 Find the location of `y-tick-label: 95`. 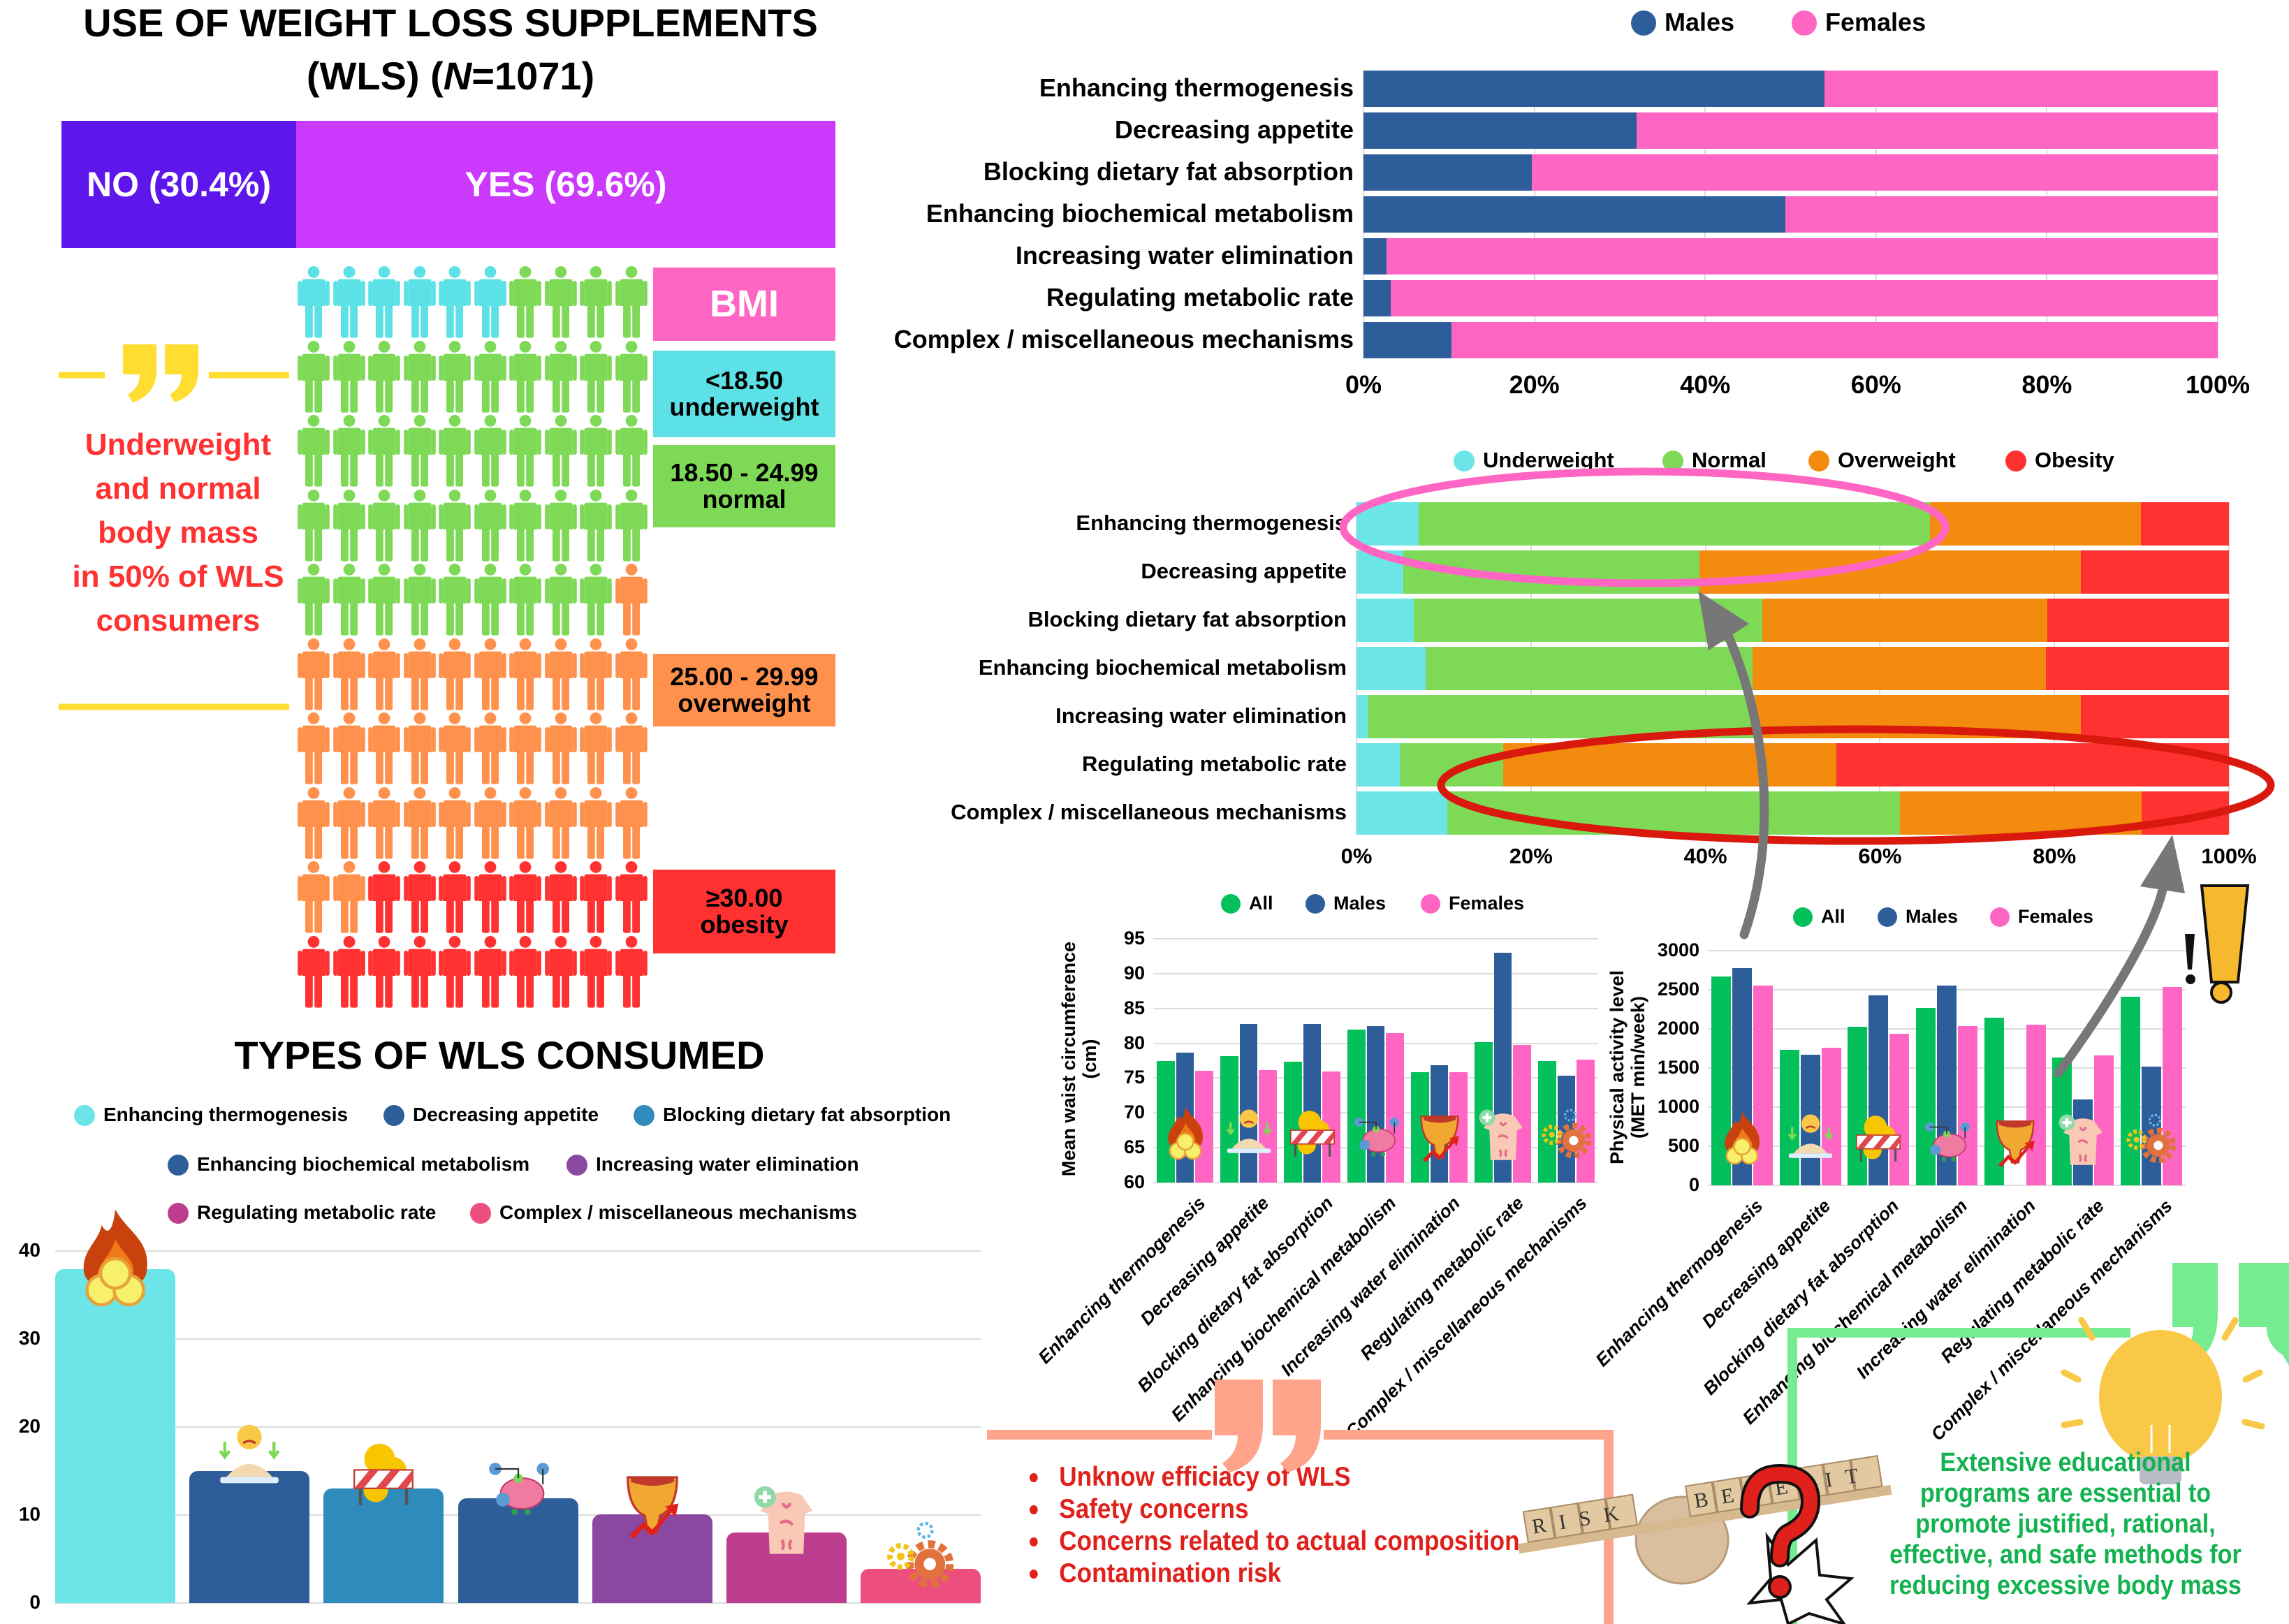

y-tick-label: 95 is located at coordinates (1134, 939).